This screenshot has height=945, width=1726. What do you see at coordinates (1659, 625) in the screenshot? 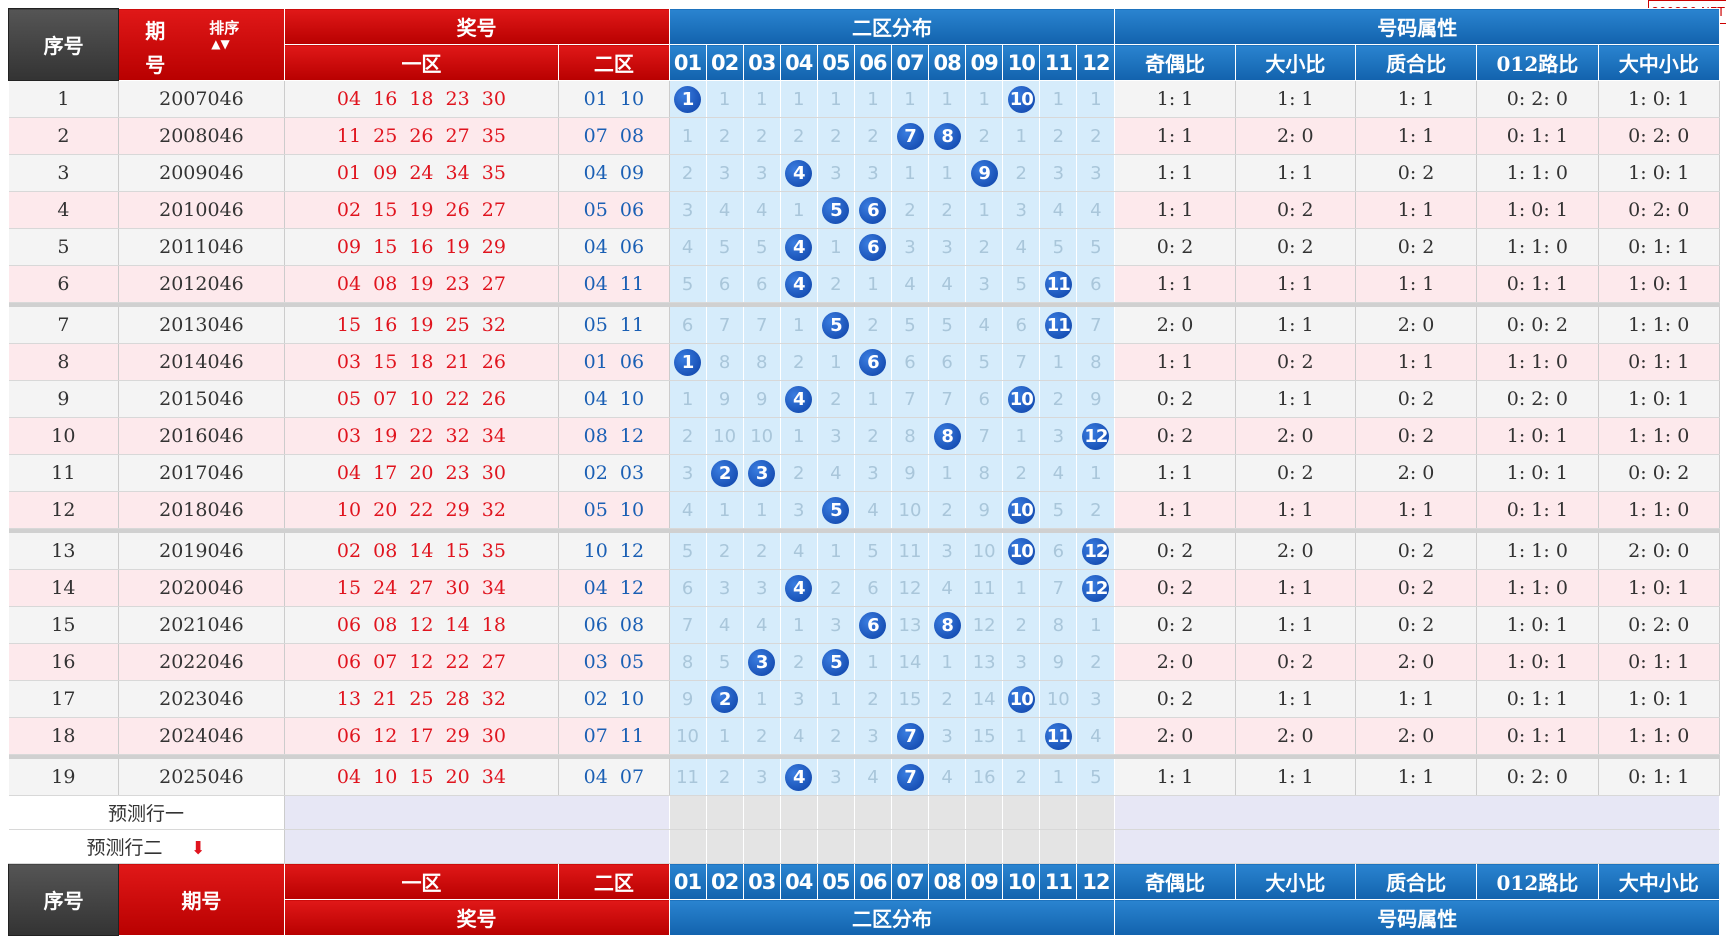
I see `row-attr-4: 0: 2: 0` at bounding box center [1659, 625].